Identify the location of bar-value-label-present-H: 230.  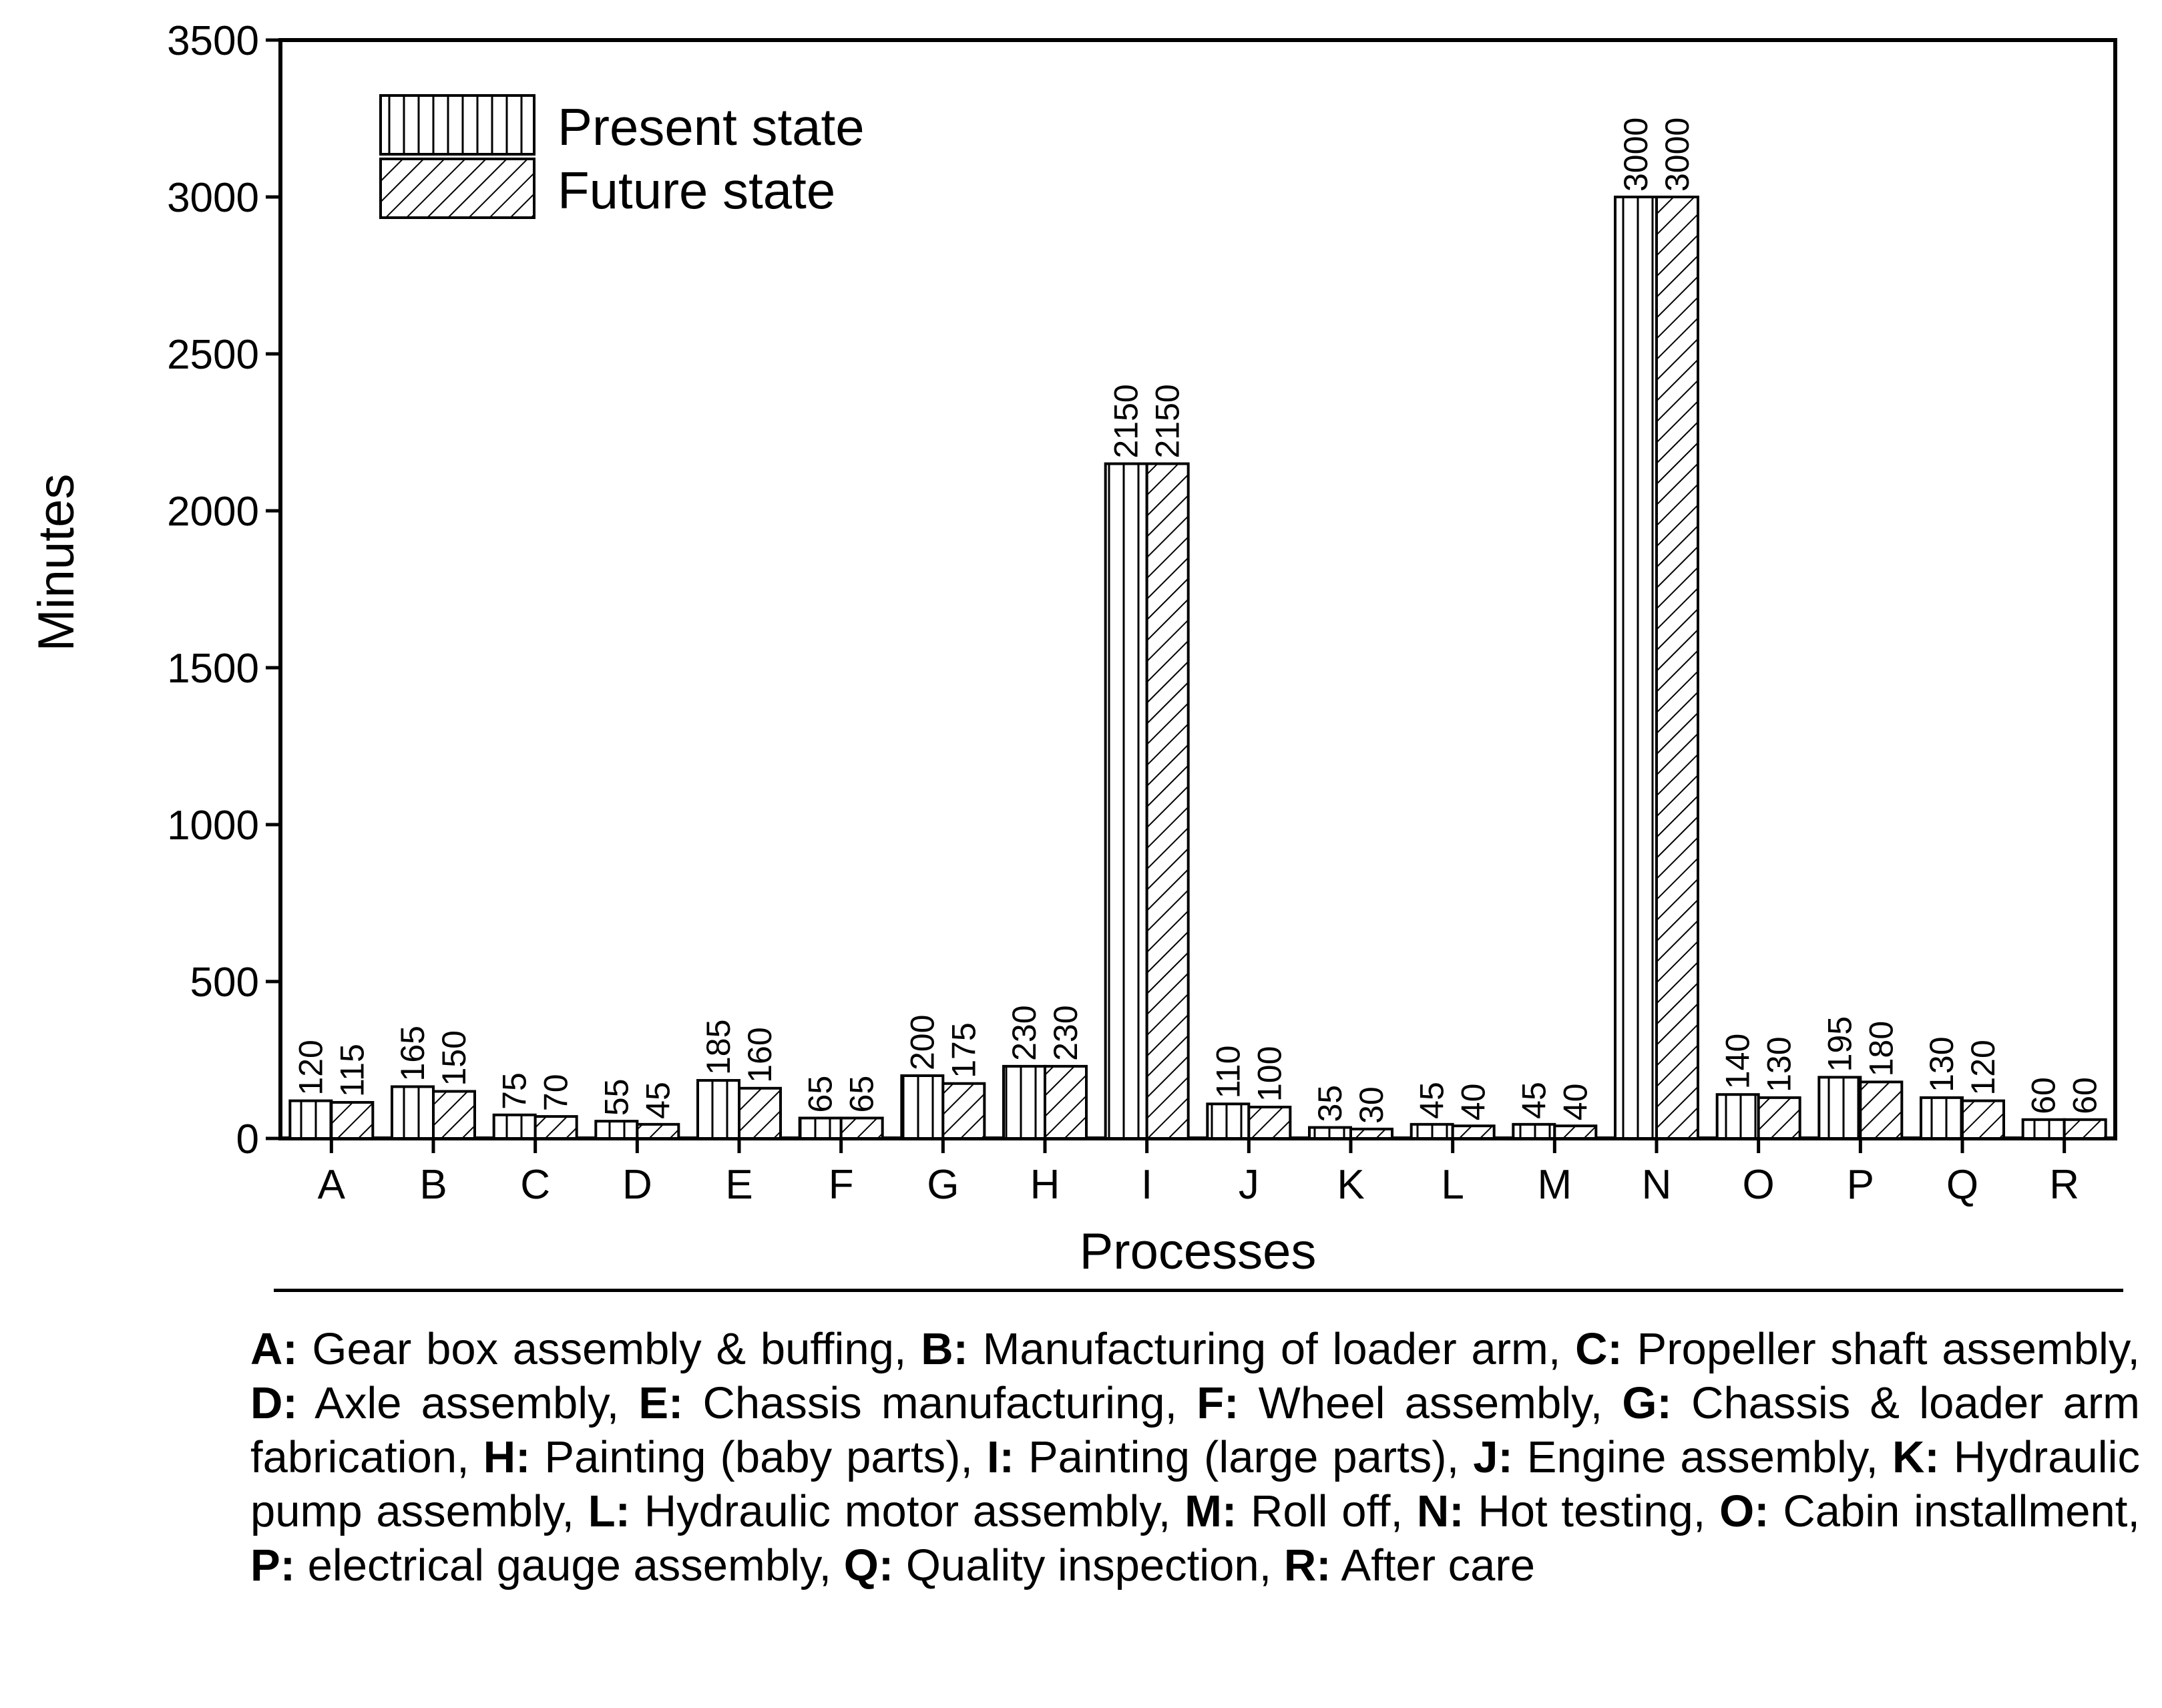
(1024, 1032).